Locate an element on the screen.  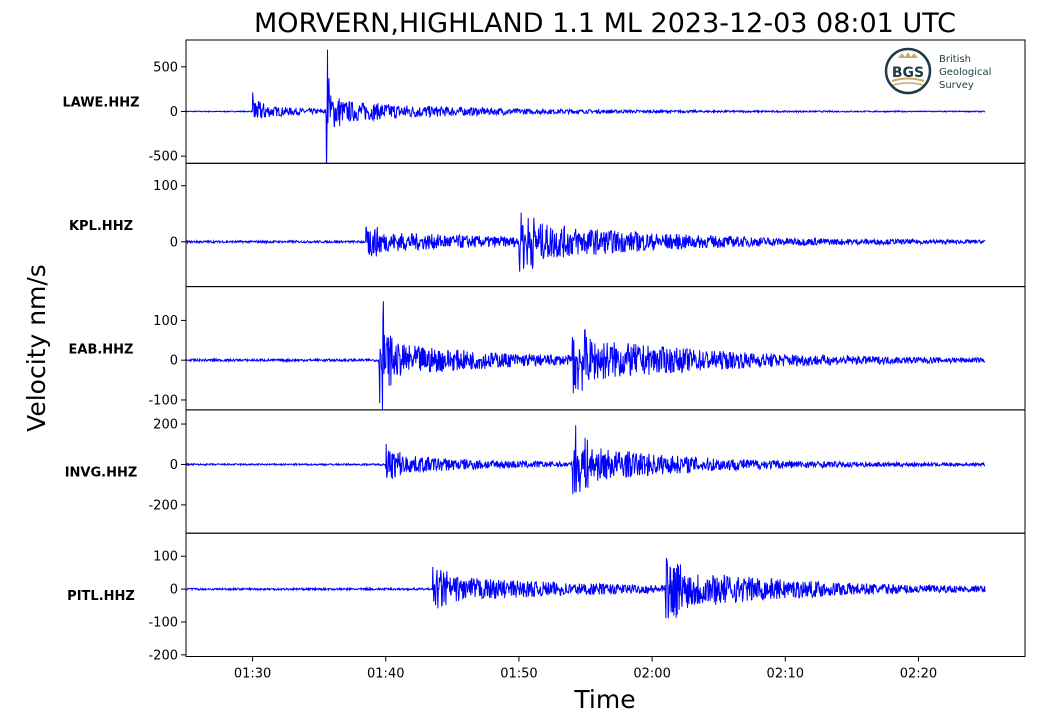
logo-line-2: Geological is located at coordinates (965, 72).